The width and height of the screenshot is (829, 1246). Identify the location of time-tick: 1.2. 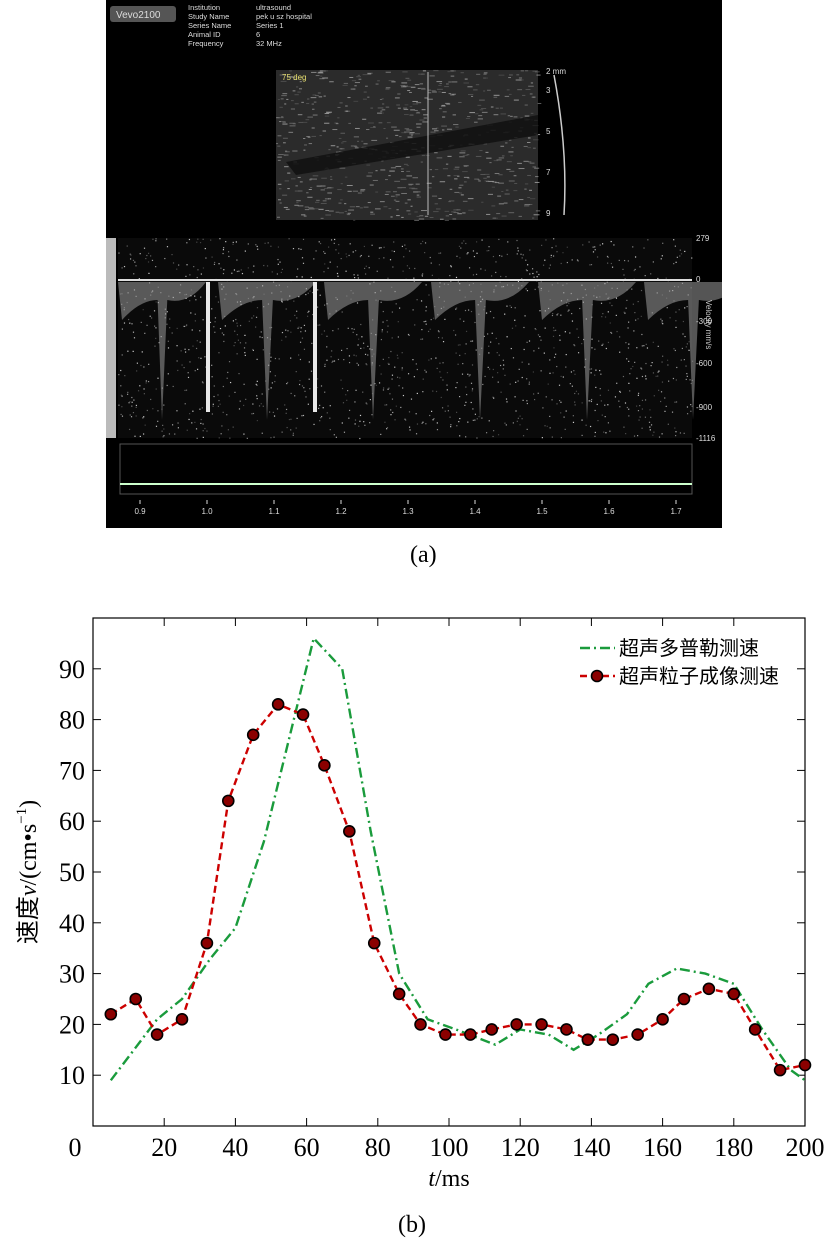
(341, 511).